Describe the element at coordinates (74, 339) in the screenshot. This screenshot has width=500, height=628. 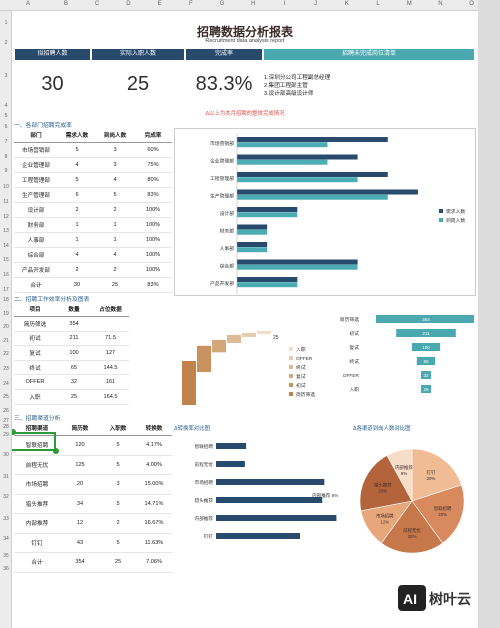
I see `table-cell: 211` at that location.